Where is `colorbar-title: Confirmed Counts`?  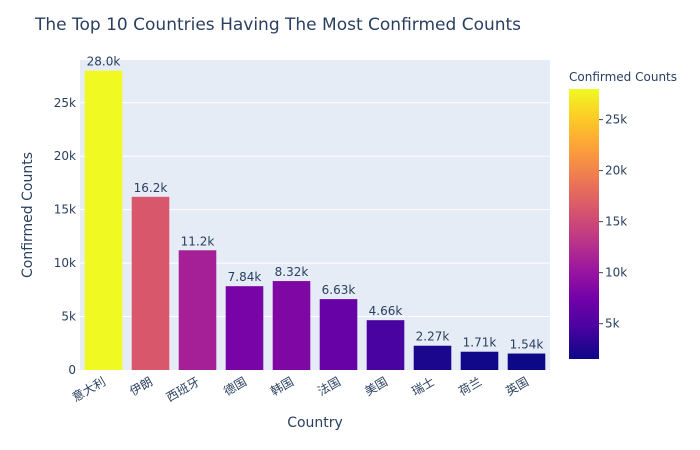 colorbar-title: Confirmed Counts is located at coordinates (623, 77).